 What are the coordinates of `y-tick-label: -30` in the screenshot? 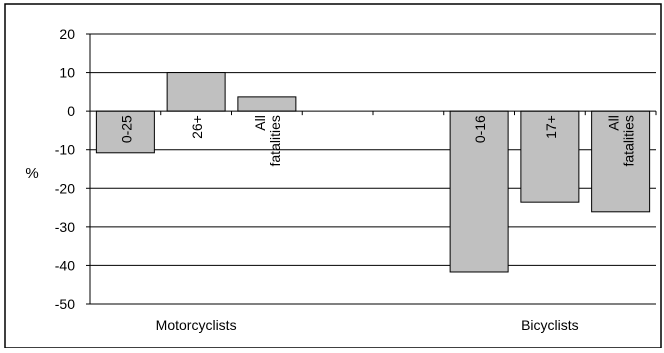 It's located at (65, 227).